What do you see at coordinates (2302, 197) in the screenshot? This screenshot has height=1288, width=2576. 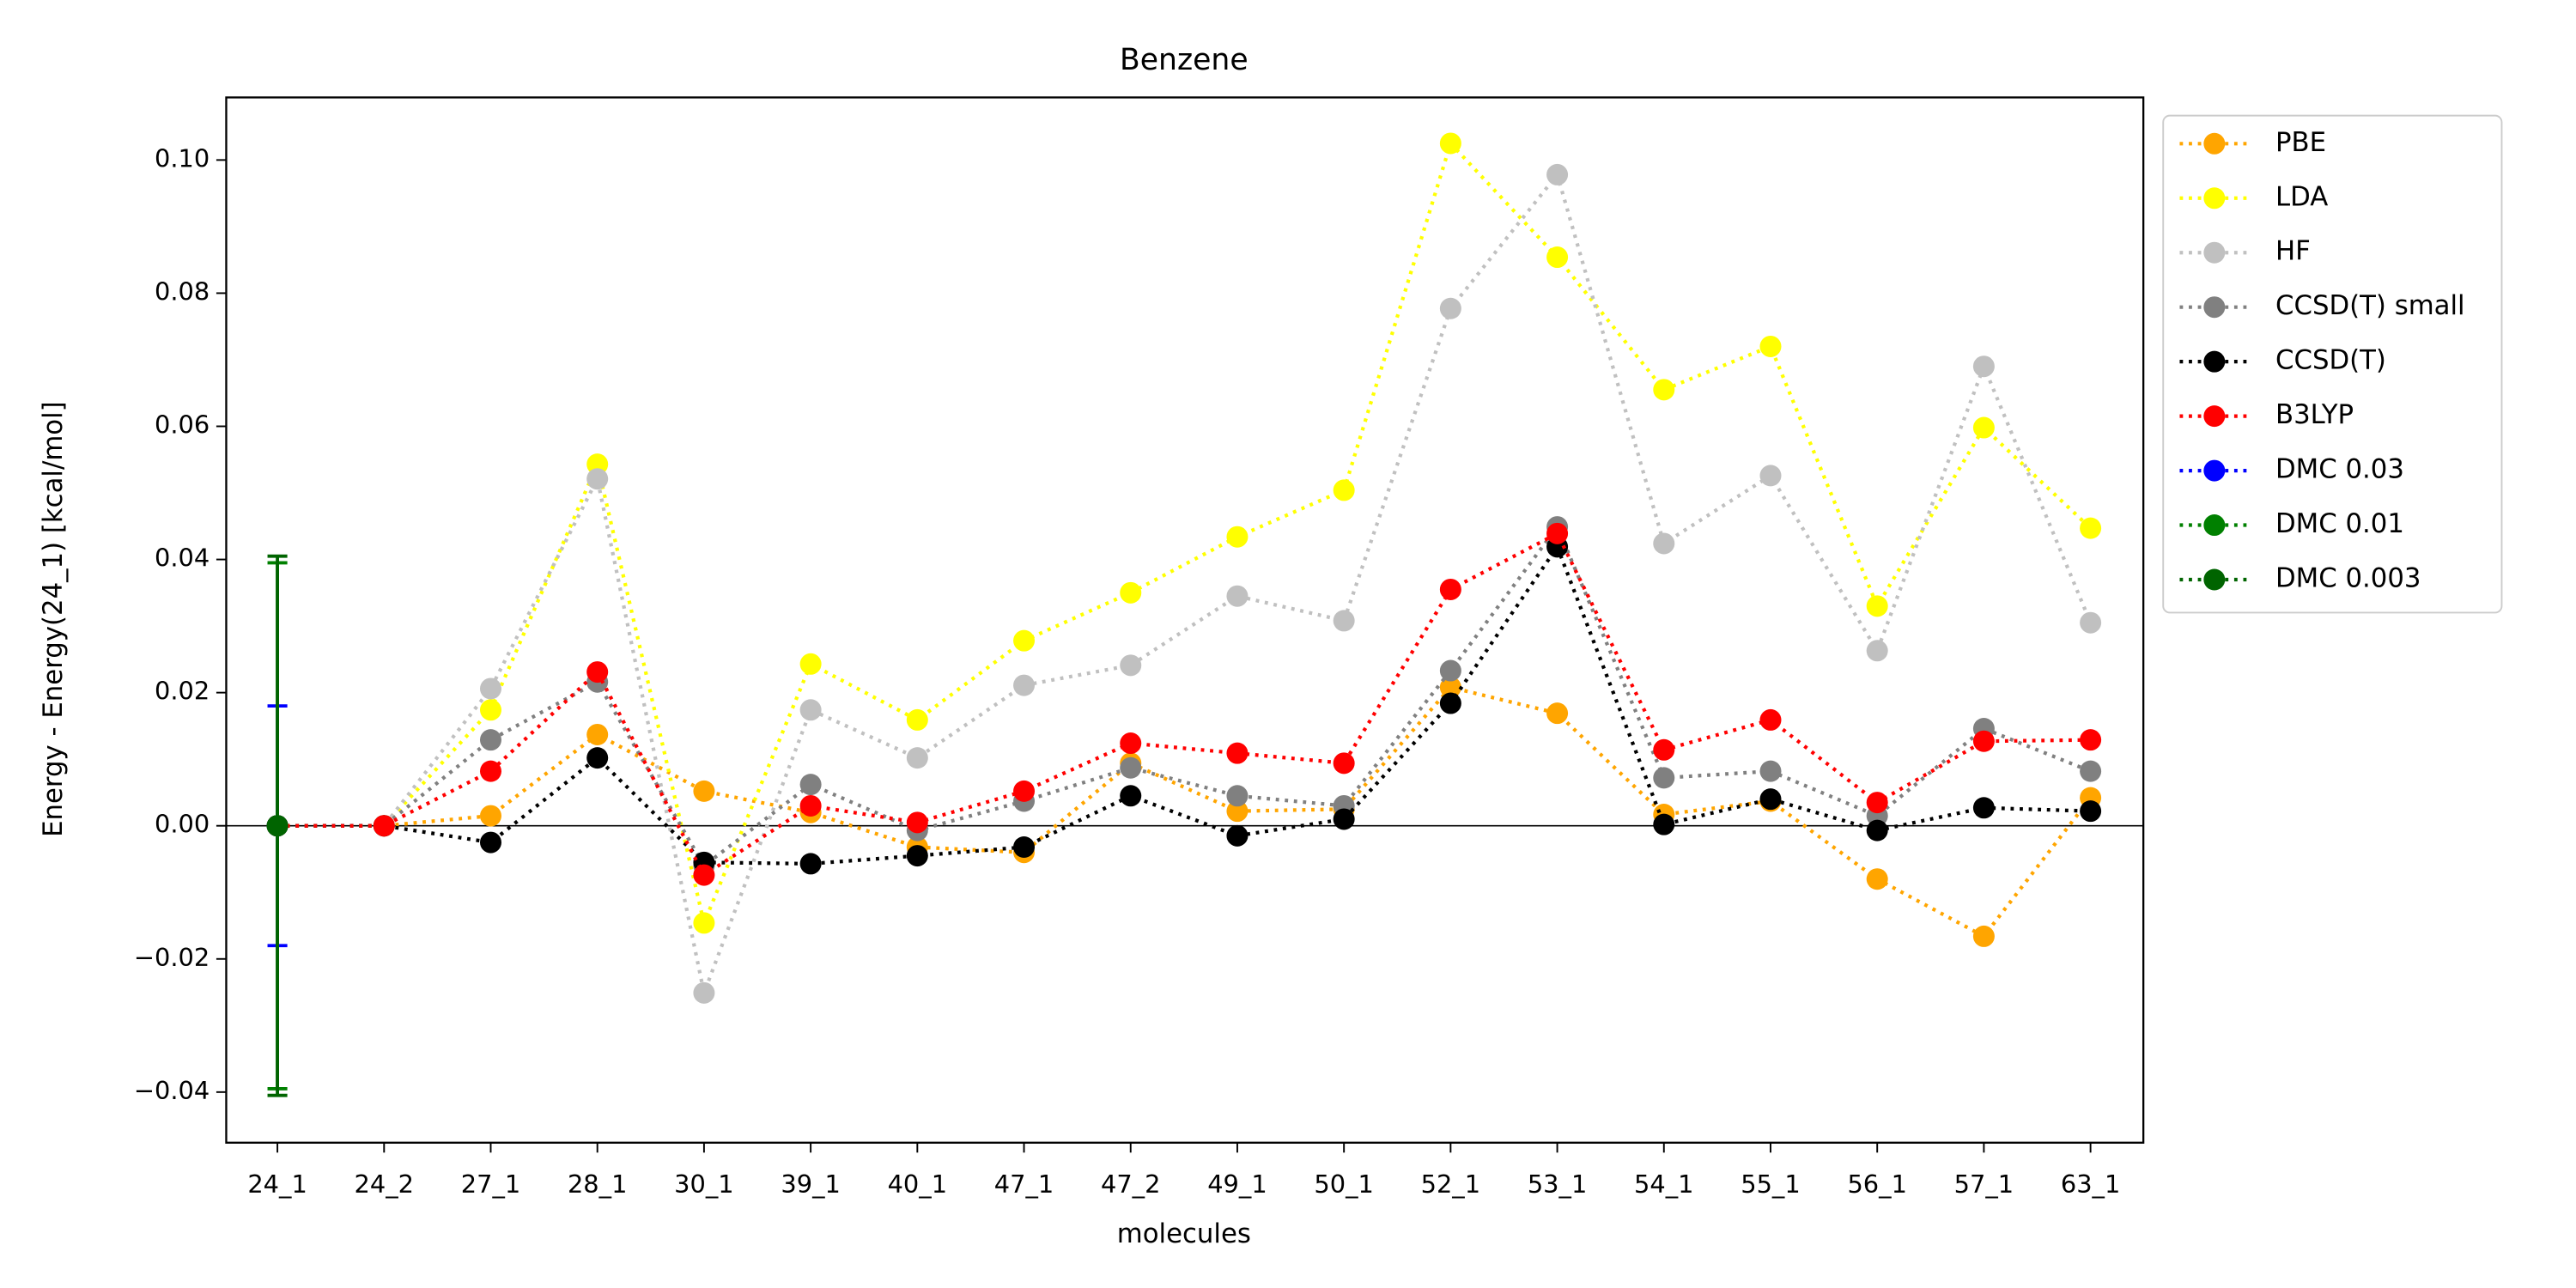 I see `legend-label: LDA` at bounding box center [2302, 197].